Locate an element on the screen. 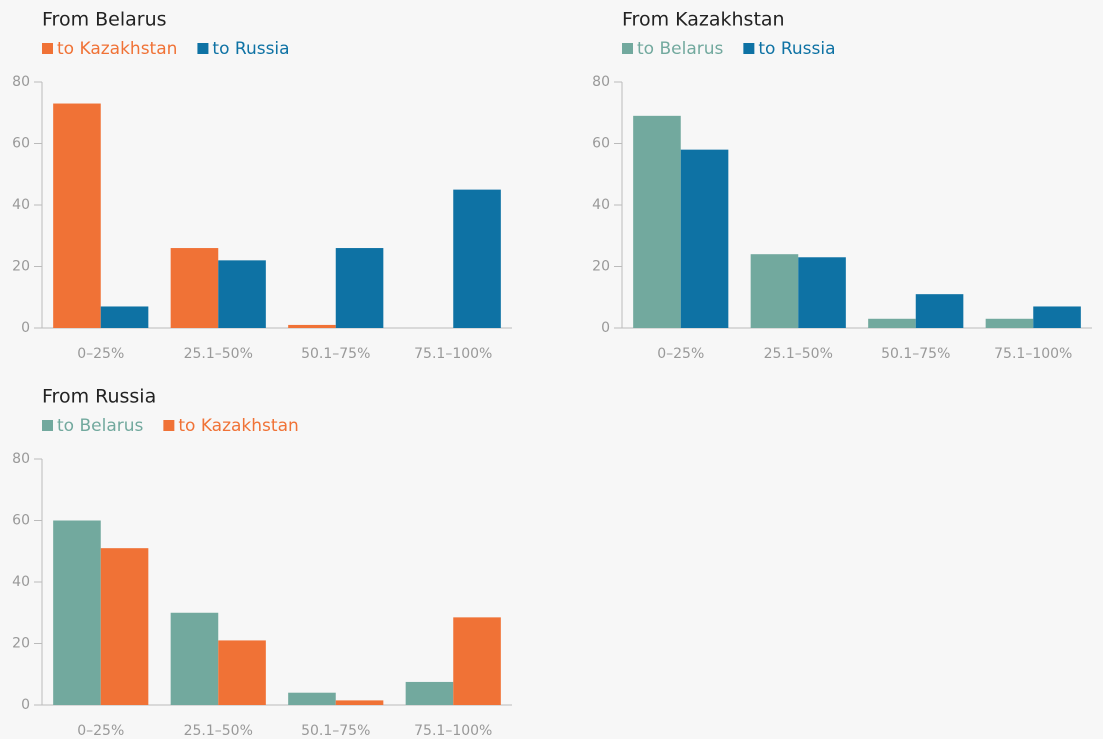 The height and width of the screenshot is (739, 1103). chart-title: From Russia is located at coordinates (99, 397).